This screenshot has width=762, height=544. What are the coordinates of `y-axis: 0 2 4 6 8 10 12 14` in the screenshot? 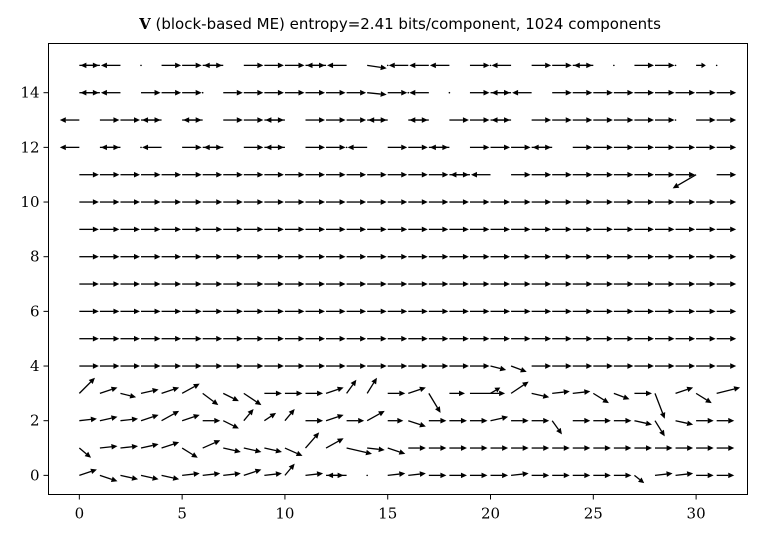 It's located at (34, 284).